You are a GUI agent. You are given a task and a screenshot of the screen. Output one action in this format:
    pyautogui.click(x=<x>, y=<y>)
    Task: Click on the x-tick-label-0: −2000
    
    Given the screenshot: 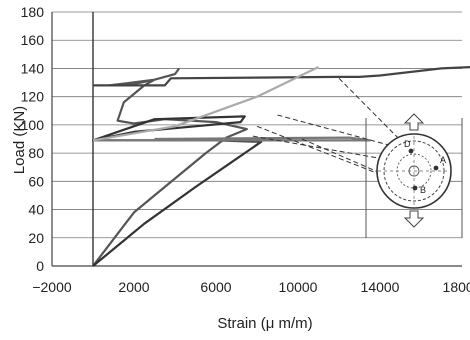 What is the action you would take?
    pyautogui.click(x=52, y=287)
    